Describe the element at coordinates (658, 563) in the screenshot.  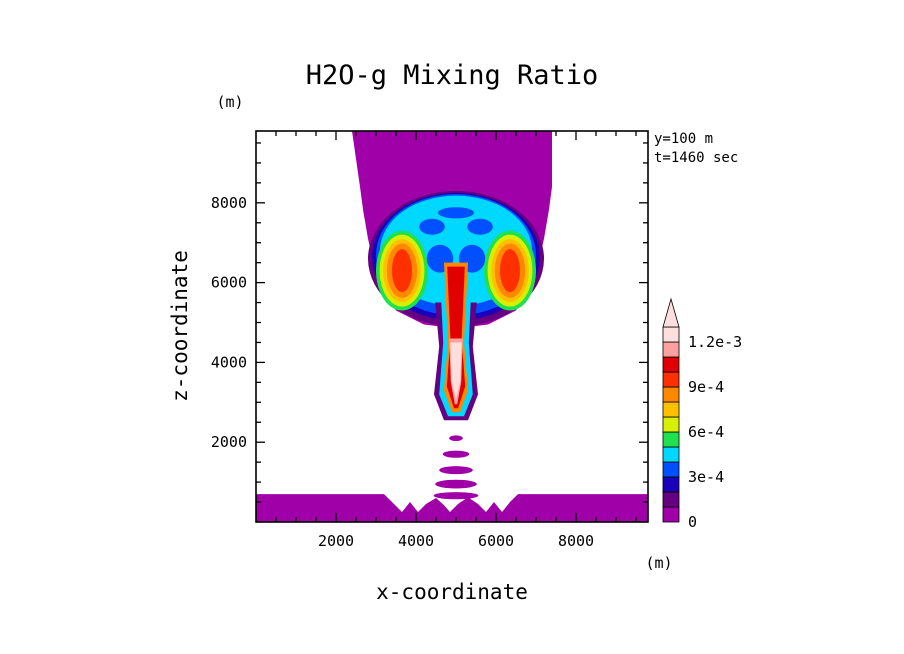
I see `x-unit-label: (m)` at that location.